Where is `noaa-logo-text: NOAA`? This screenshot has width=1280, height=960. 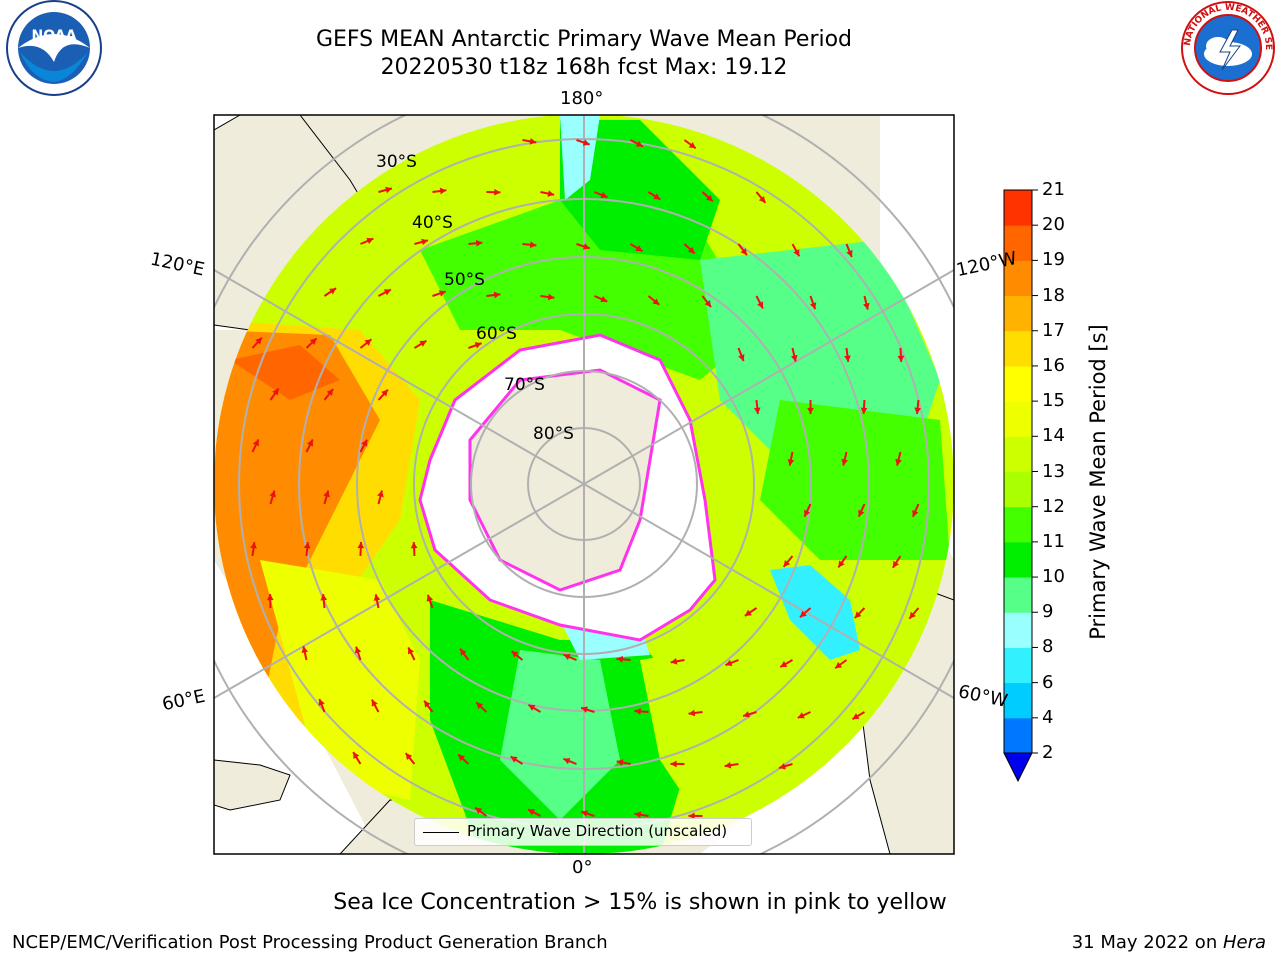
noaa-logo-text: NOAA is located at coordinates (54, 36).